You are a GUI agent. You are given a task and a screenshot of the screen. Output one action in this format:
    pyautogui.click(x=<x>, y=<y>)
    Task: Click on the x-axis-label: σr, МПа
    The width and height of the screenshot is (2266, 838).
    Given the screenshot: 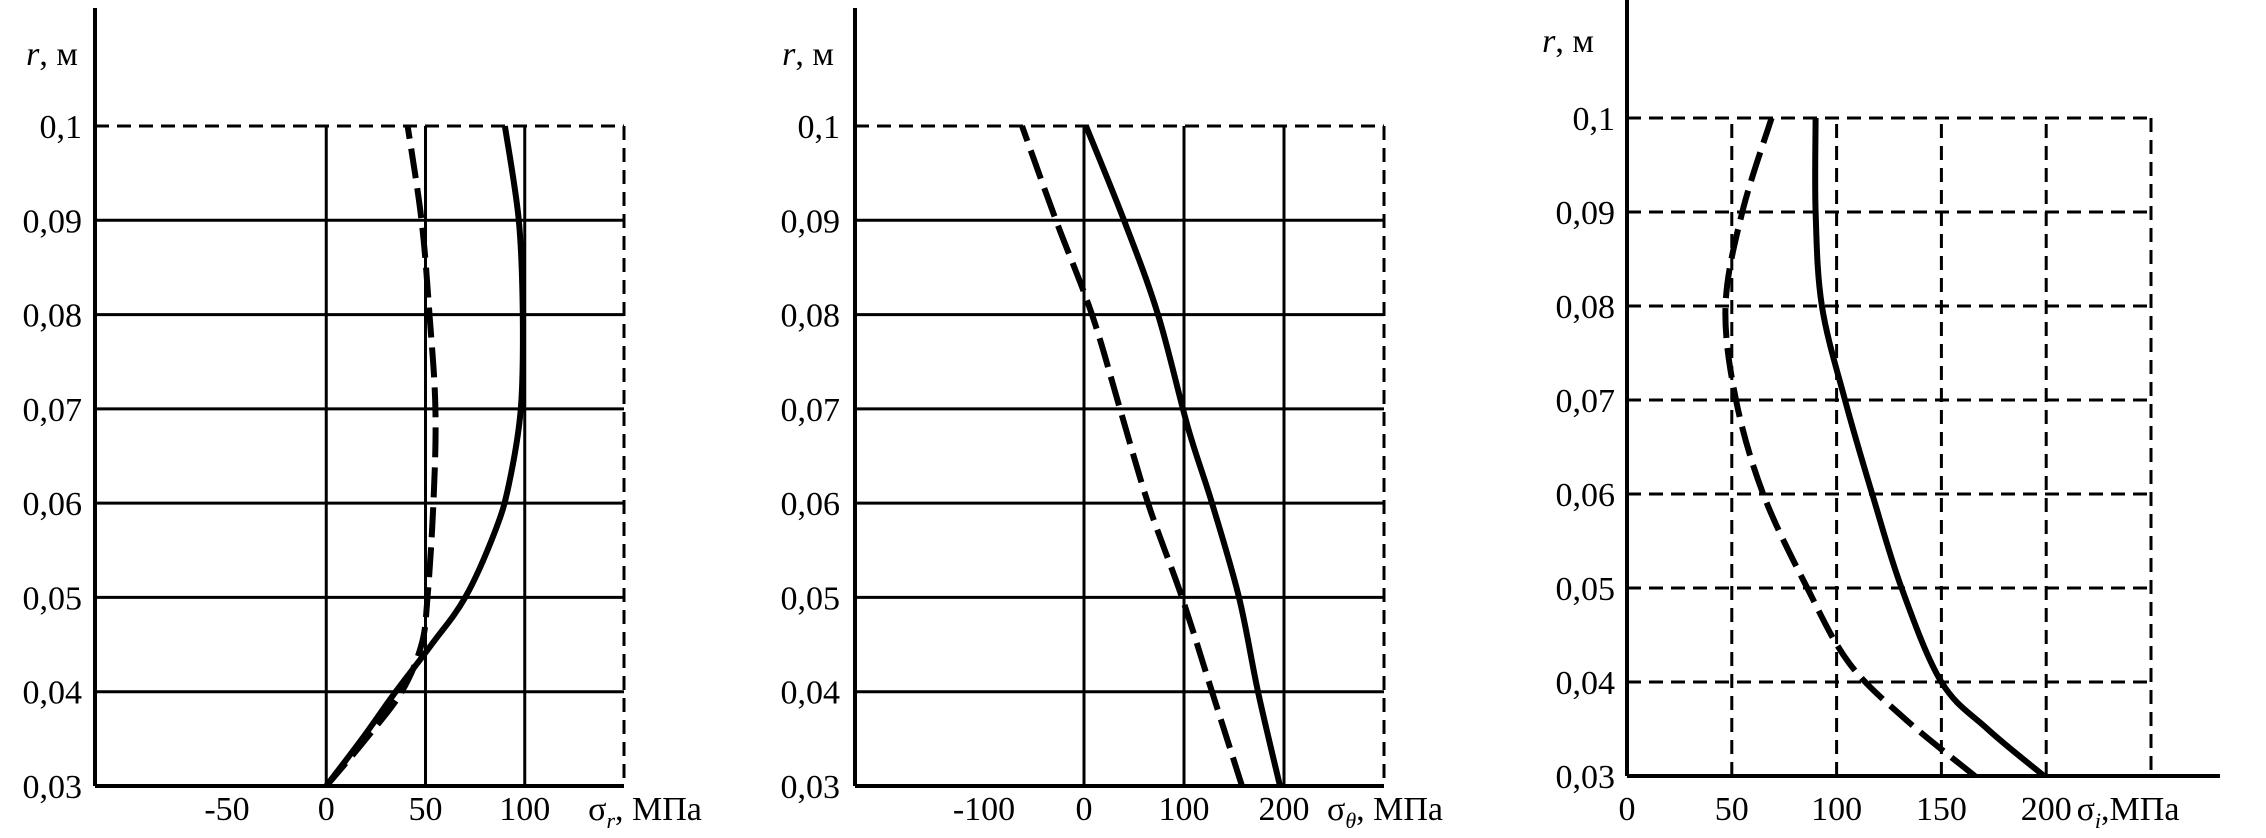 What is the action you would take?
    pyautogui.click(x=645, y=812)
    